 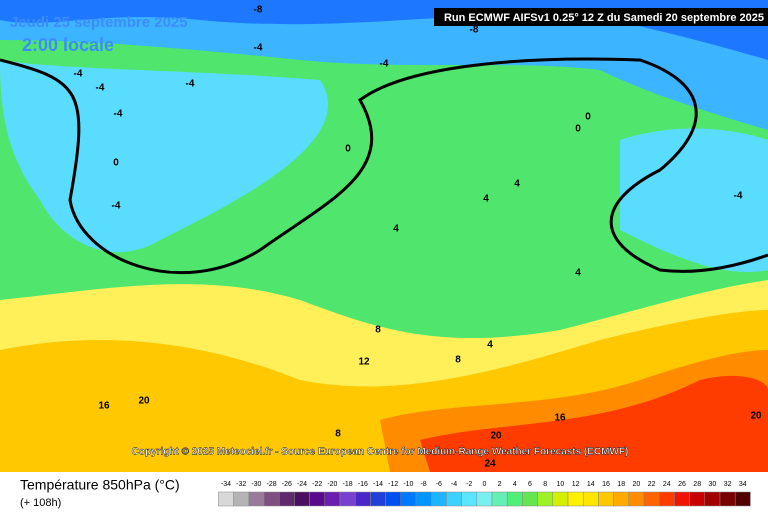 What do you see at coordinates (697, 484) in the screenshot?
I see `legend-label: 28` at bounding box center [697, 484].